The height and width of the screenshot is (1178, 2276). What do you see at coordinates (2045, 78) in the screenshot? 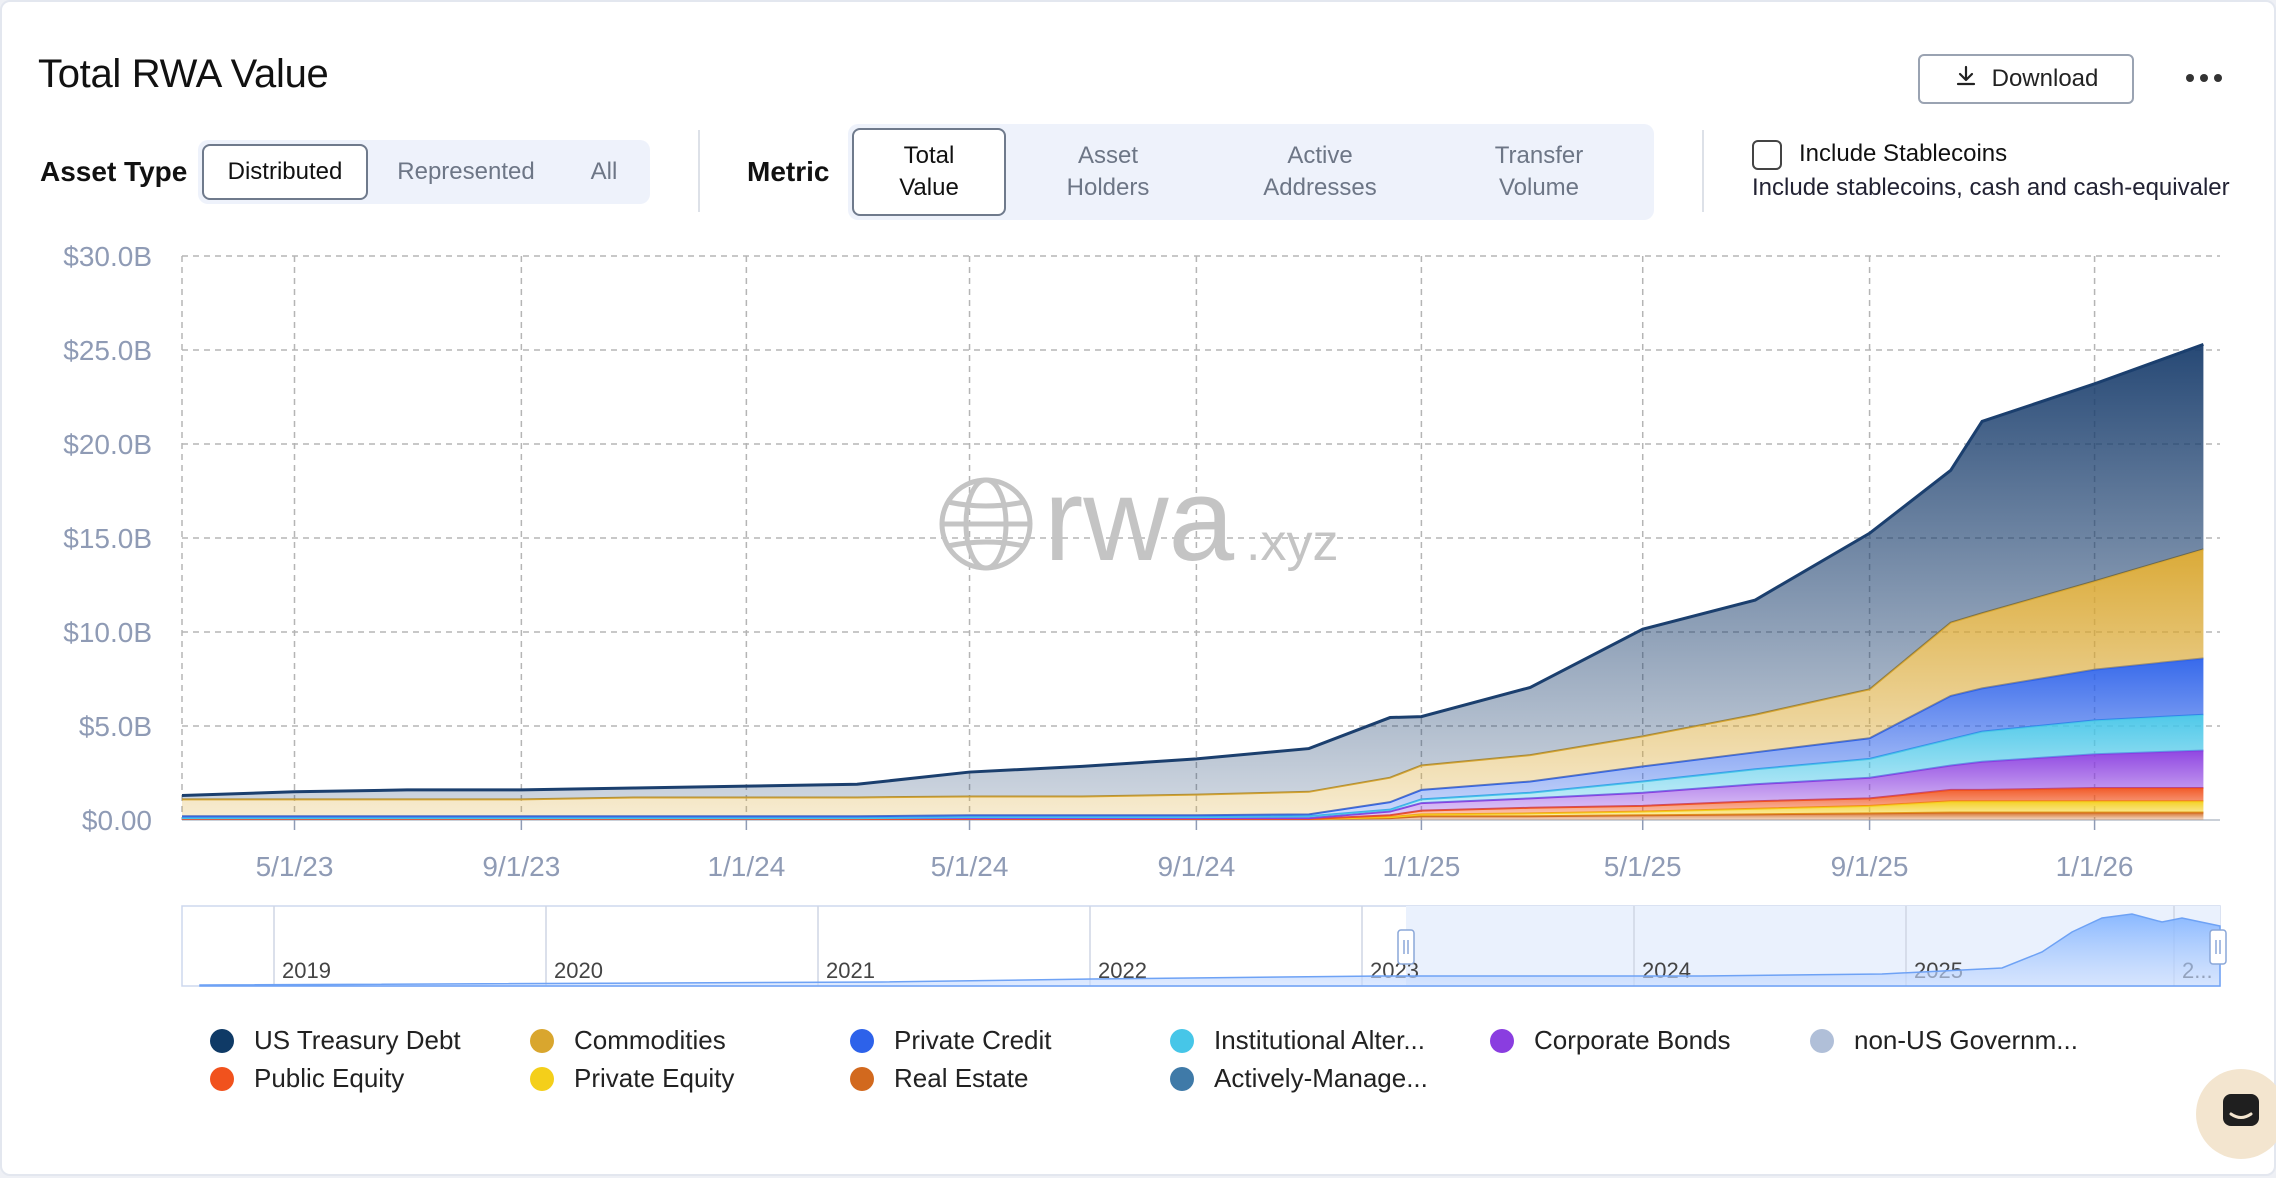
I see `download-label: Download` at bounding box center [2045, 78].